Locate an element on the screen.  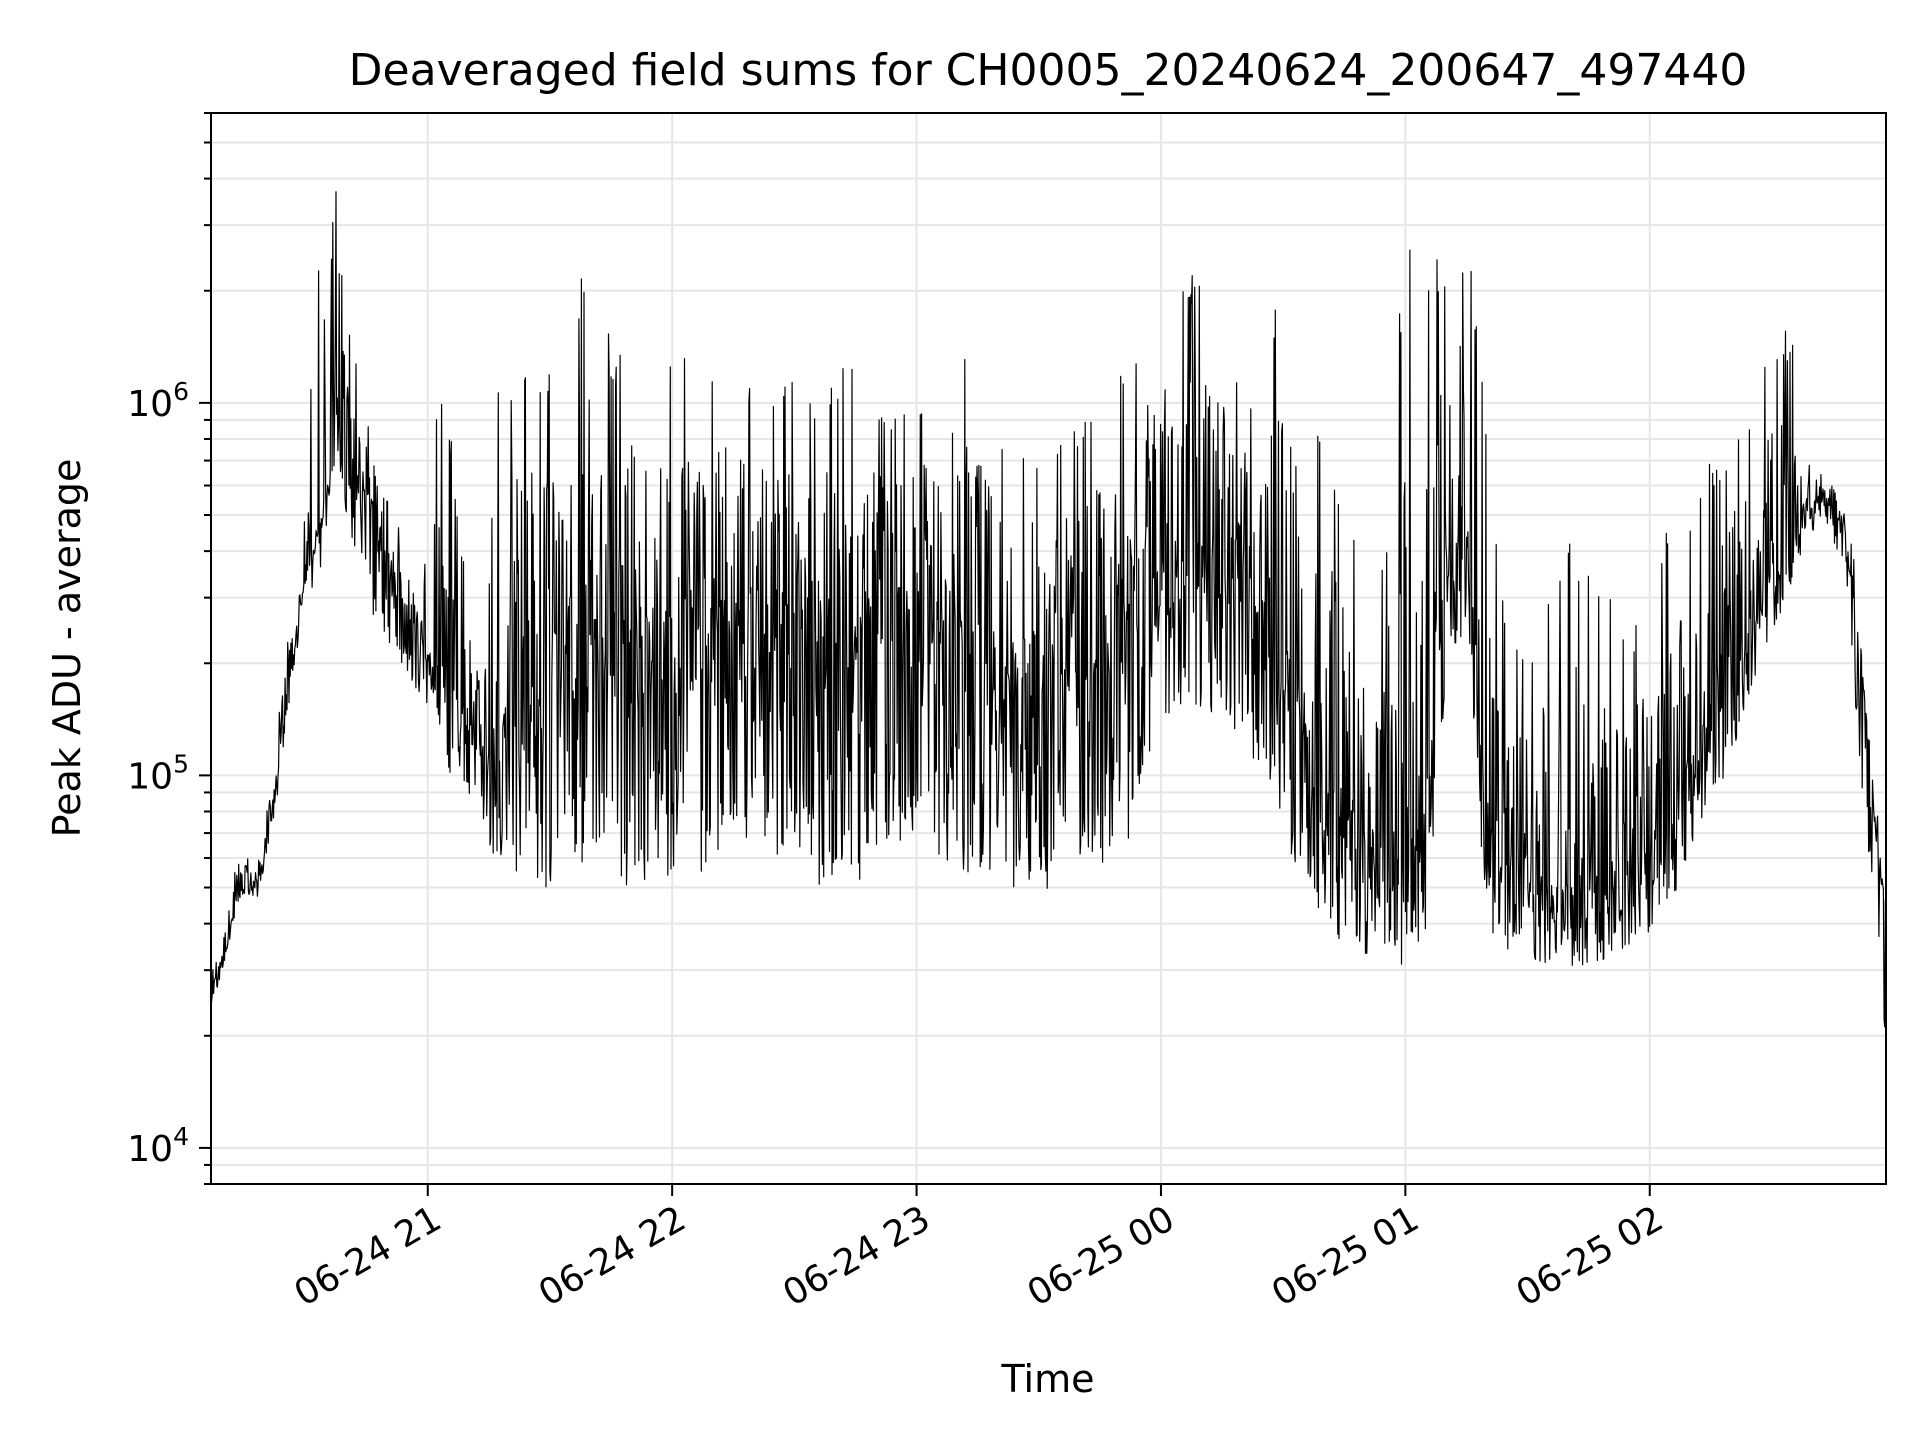
y-tick-label: 10⁶ is located at coordinates (158, 401).